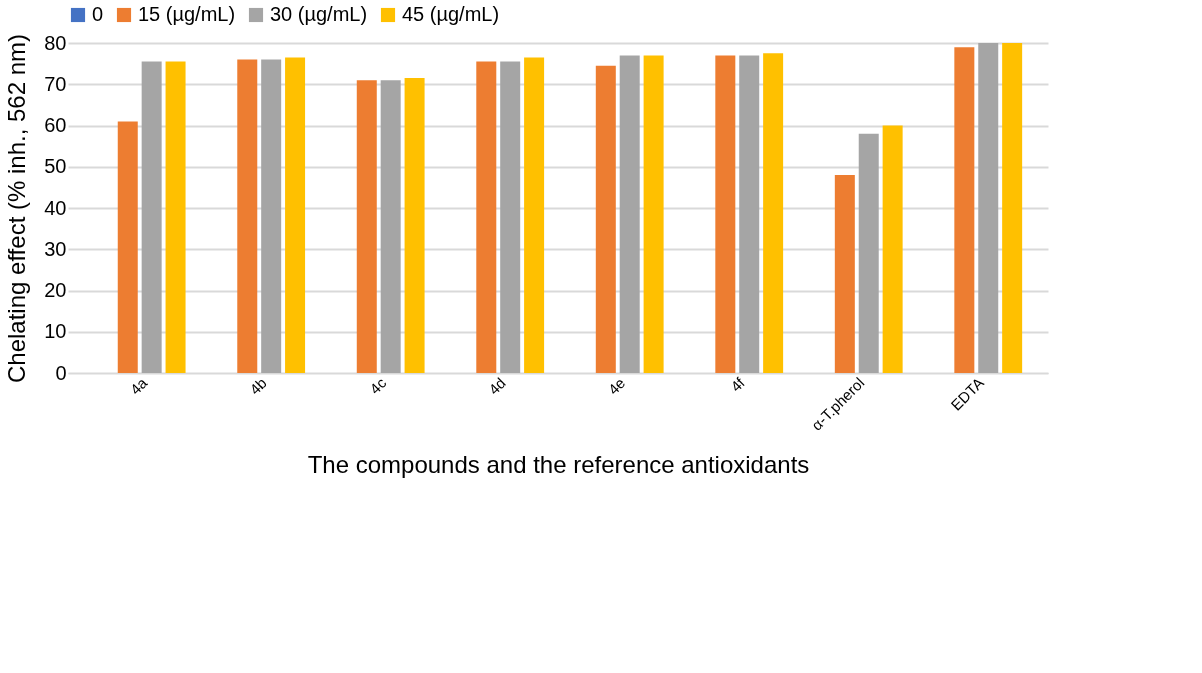  What do you see at coordinates (451, 14) in the screenshot?
I see `legend-label: 45 (µg/mL)` at bounding box center [451, 14].